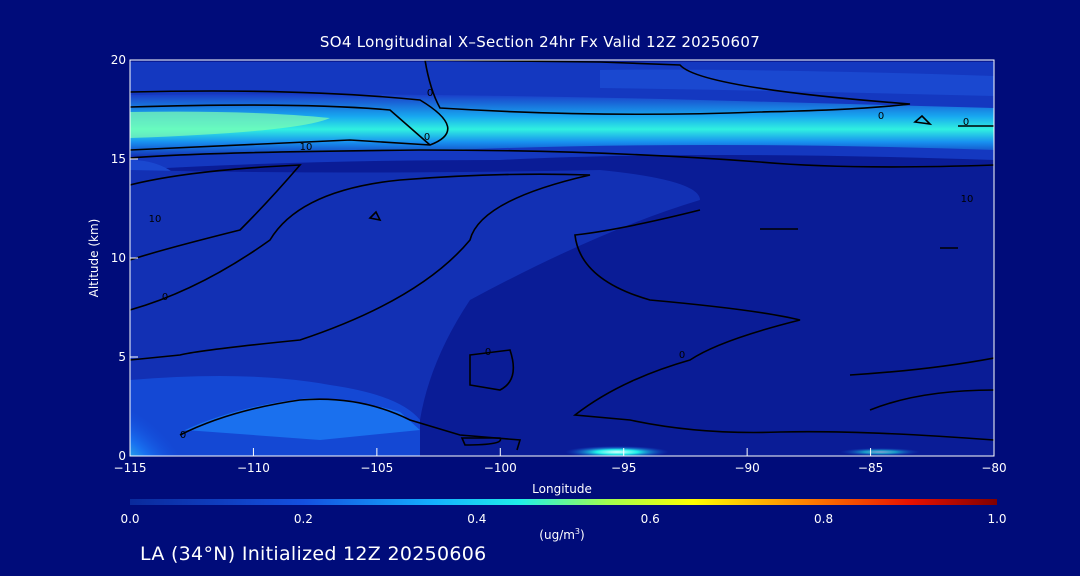 This screenshot has height=576, width=1080. Describe the element at coordinates (376, 468) in the screenshot. I see `x-tick-label: −105` at that location.